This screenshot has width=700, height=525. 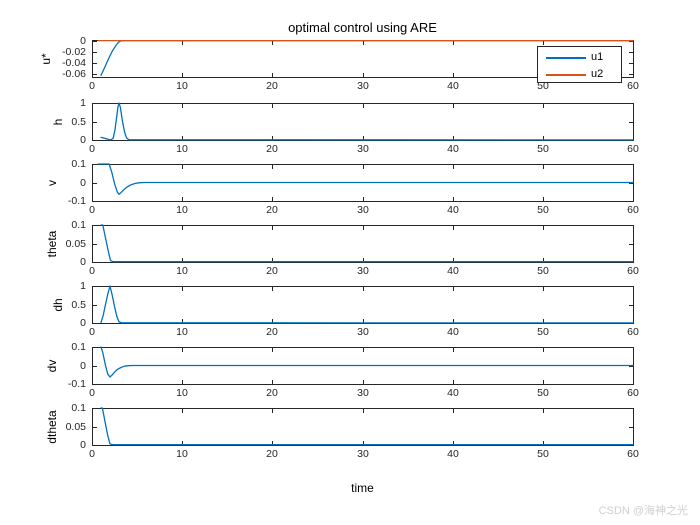 I want to click on series-v, so click(x=365, y=179).